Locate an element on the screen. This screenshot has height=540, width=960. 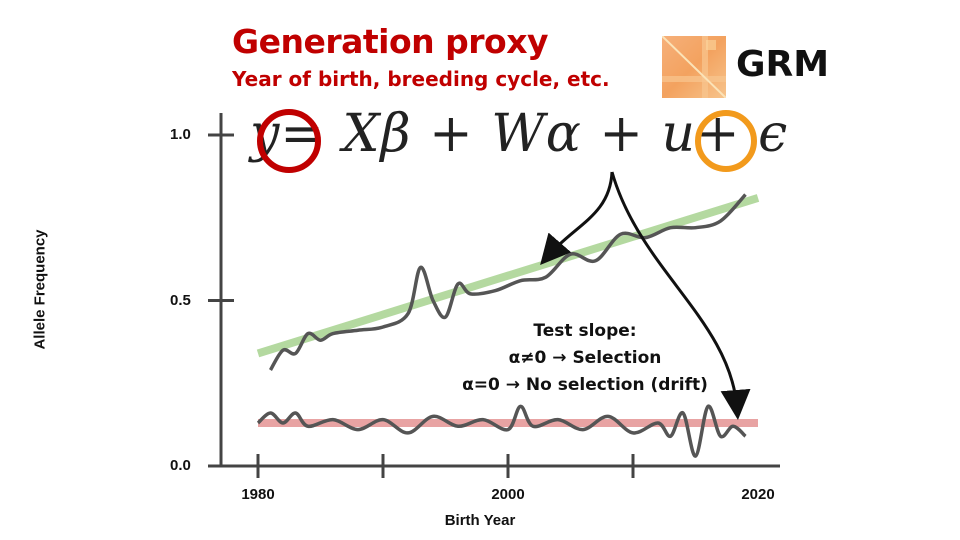
x-tick-label: 2020 is located at coordinates (758, 494).